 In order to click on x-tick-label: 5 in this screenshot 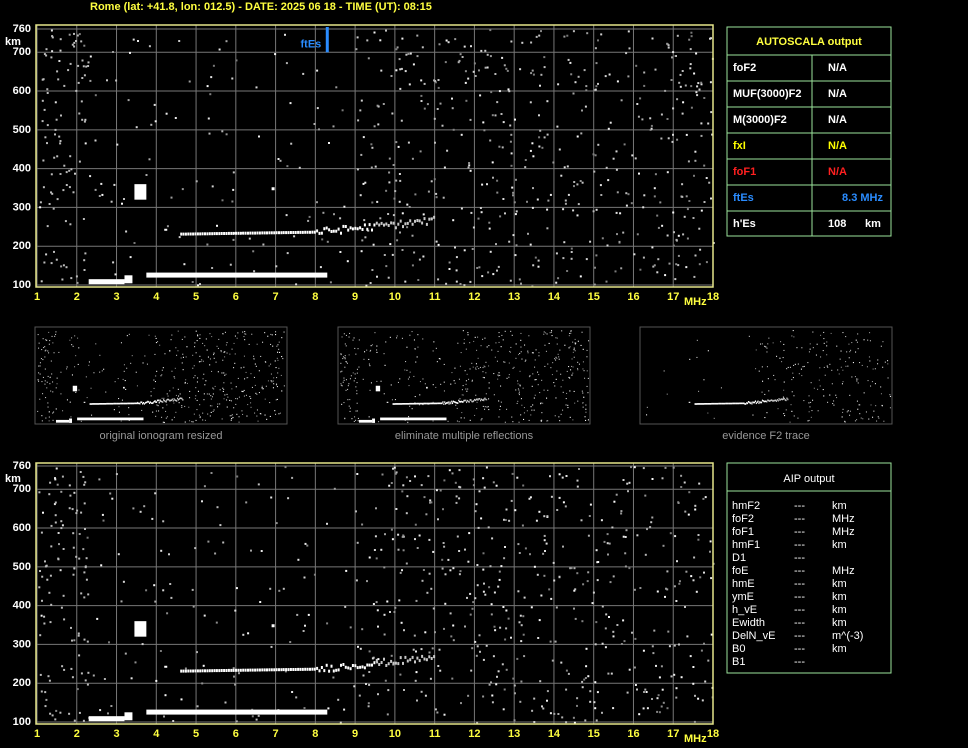, I will do `click(196, 734)`.